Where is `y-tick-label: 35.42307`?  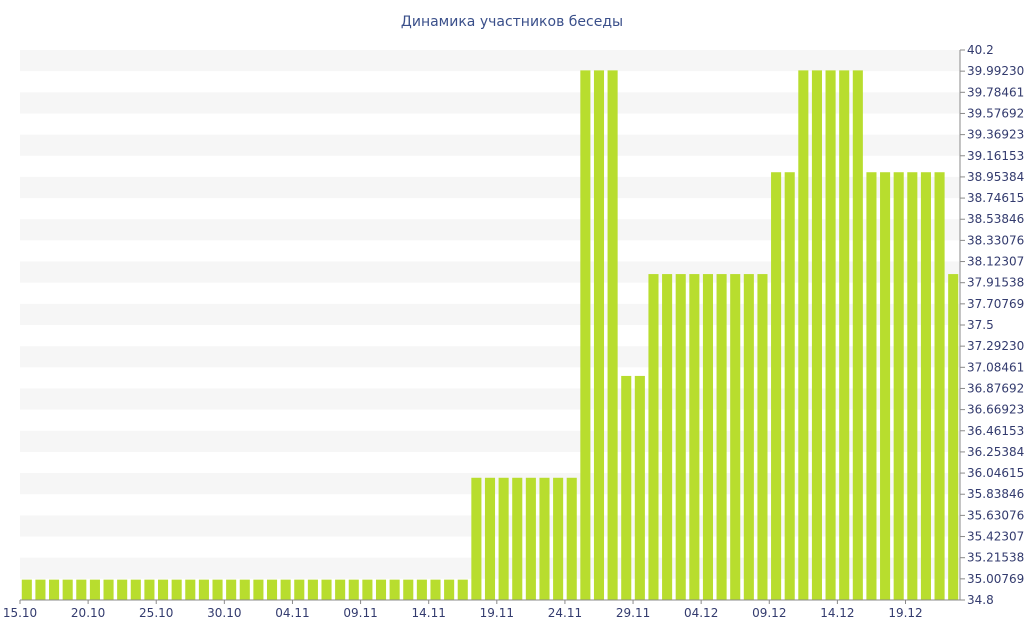 y-tick-label: 35.42307 is located at coordinates (995, 537).